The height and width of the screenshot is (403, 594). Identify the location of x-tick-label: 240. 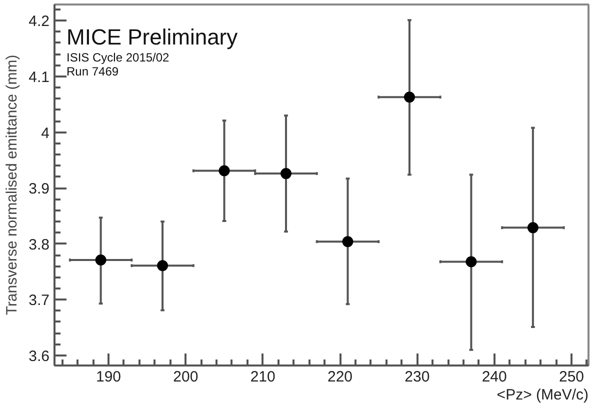
(494, 377).